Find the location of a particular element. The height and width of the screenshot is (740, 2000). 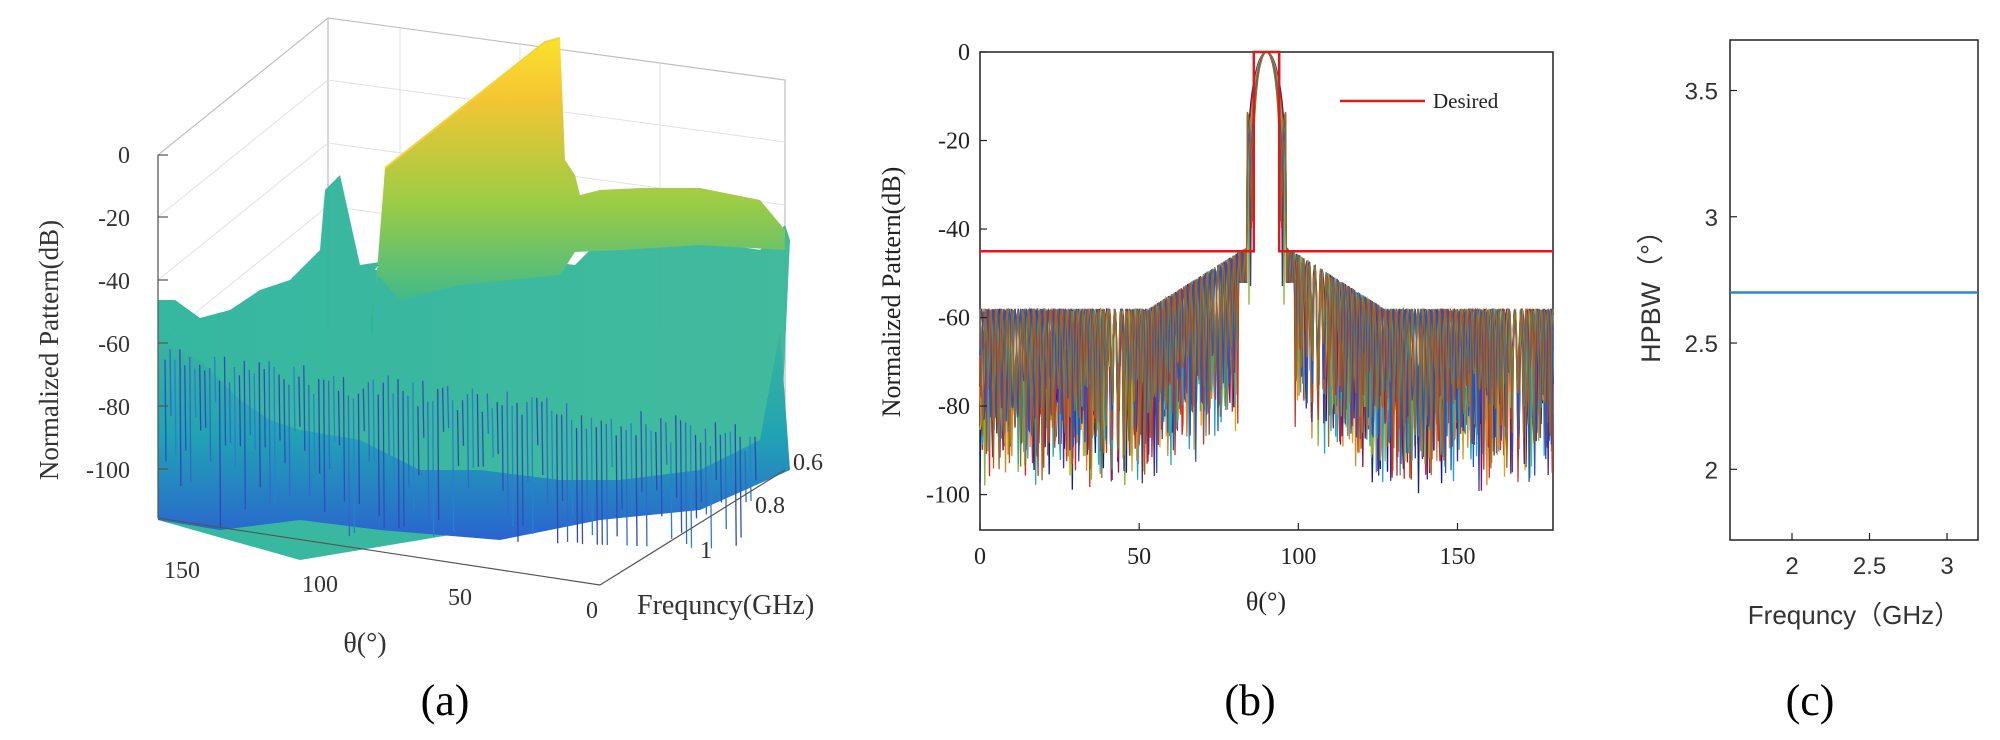

x-tick-label: 100 is located at coordinates (1298, 557).